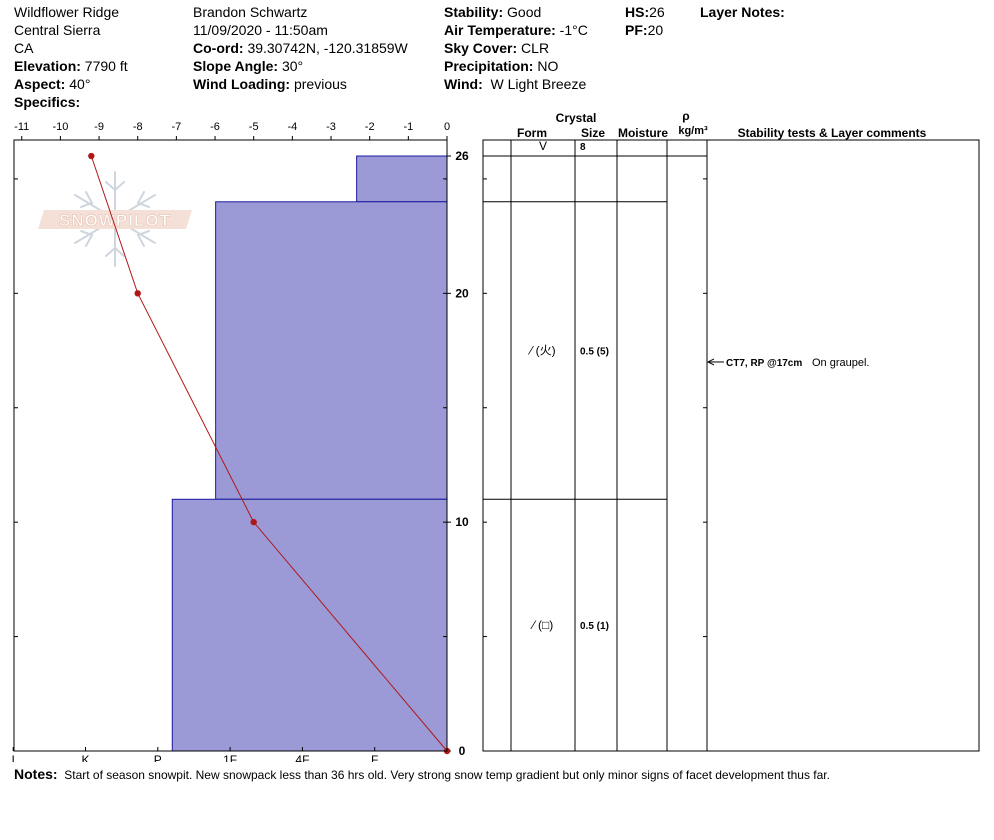  Describe the element at coordinates (408, 127) in the screenshot. I see `temp-tick-label: -1` at that location.